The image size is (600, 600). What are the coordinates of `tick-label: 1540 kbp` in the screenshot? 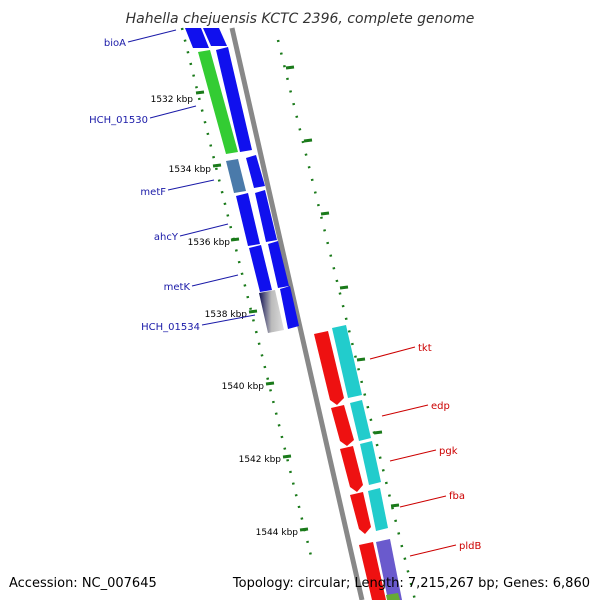 It's located at (243, 387).